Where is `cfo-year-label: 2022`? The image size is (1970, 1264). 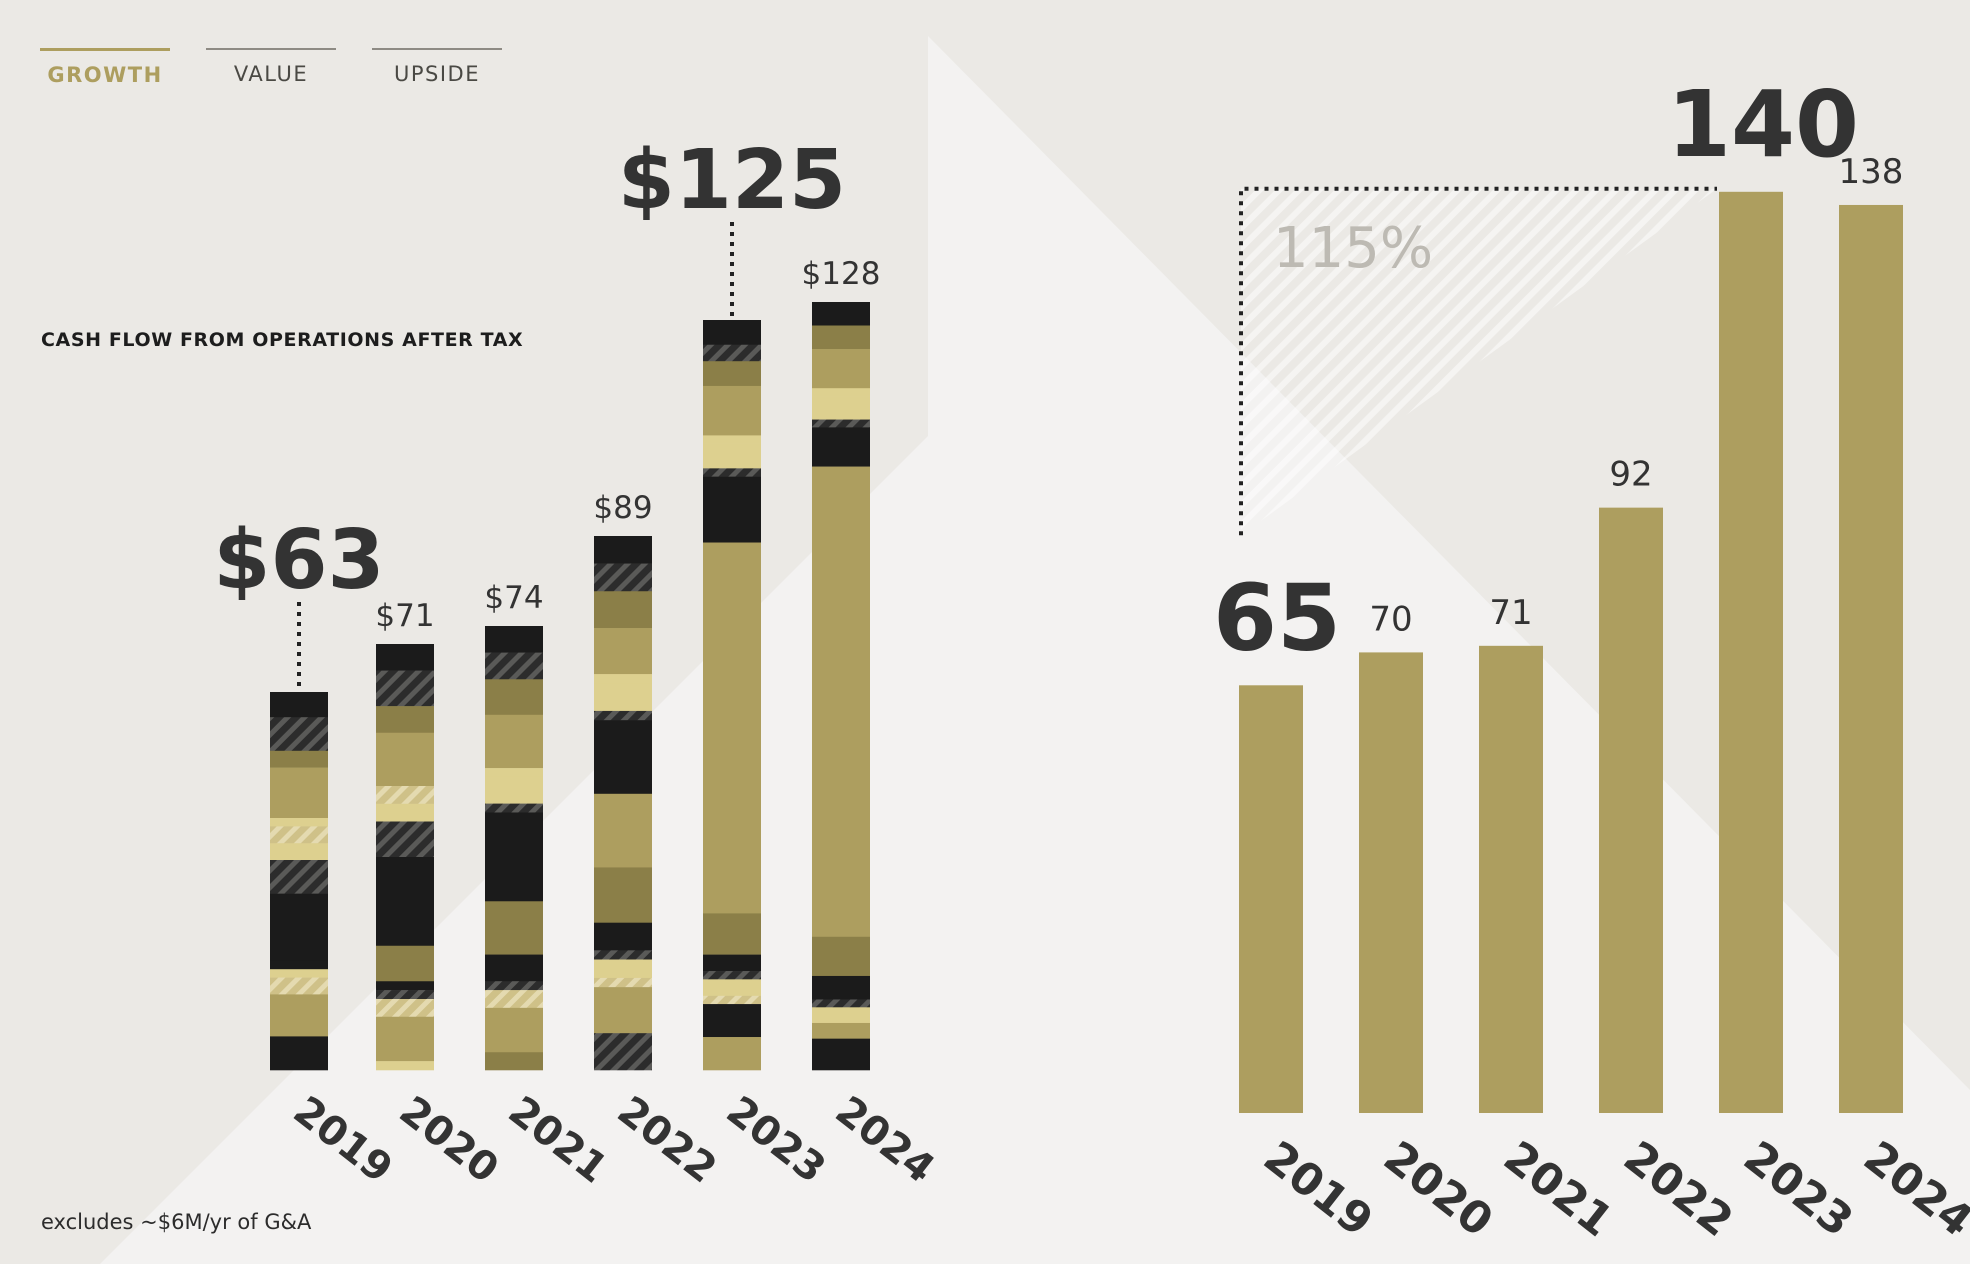
cfo-year-label: 2022 is located at coordinates (667, 1140).